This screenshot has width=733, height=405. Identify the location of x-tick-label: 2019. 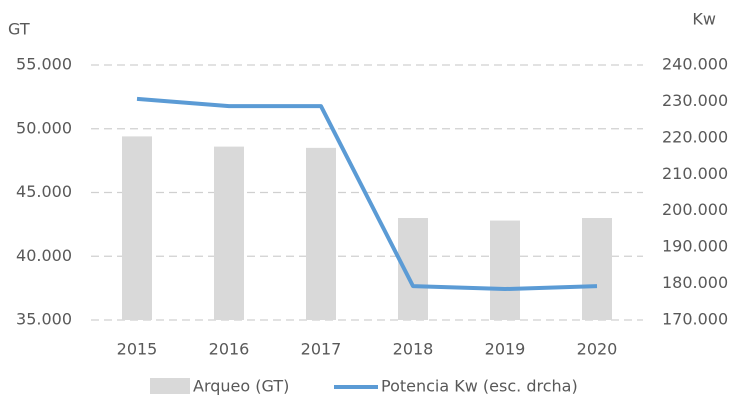
(505, 349).